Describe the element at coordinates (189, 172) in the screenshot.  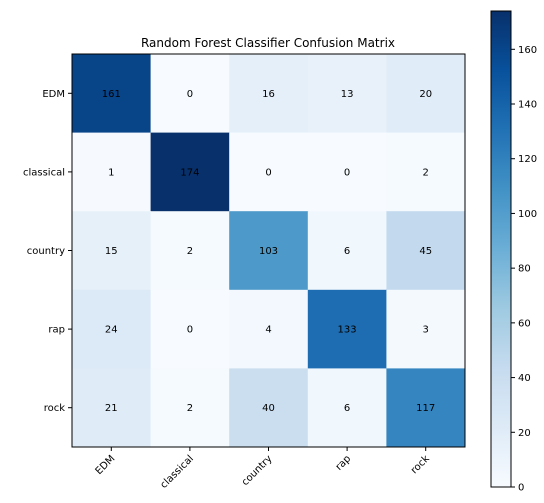
I see `cell-value-label: 174` at that location.